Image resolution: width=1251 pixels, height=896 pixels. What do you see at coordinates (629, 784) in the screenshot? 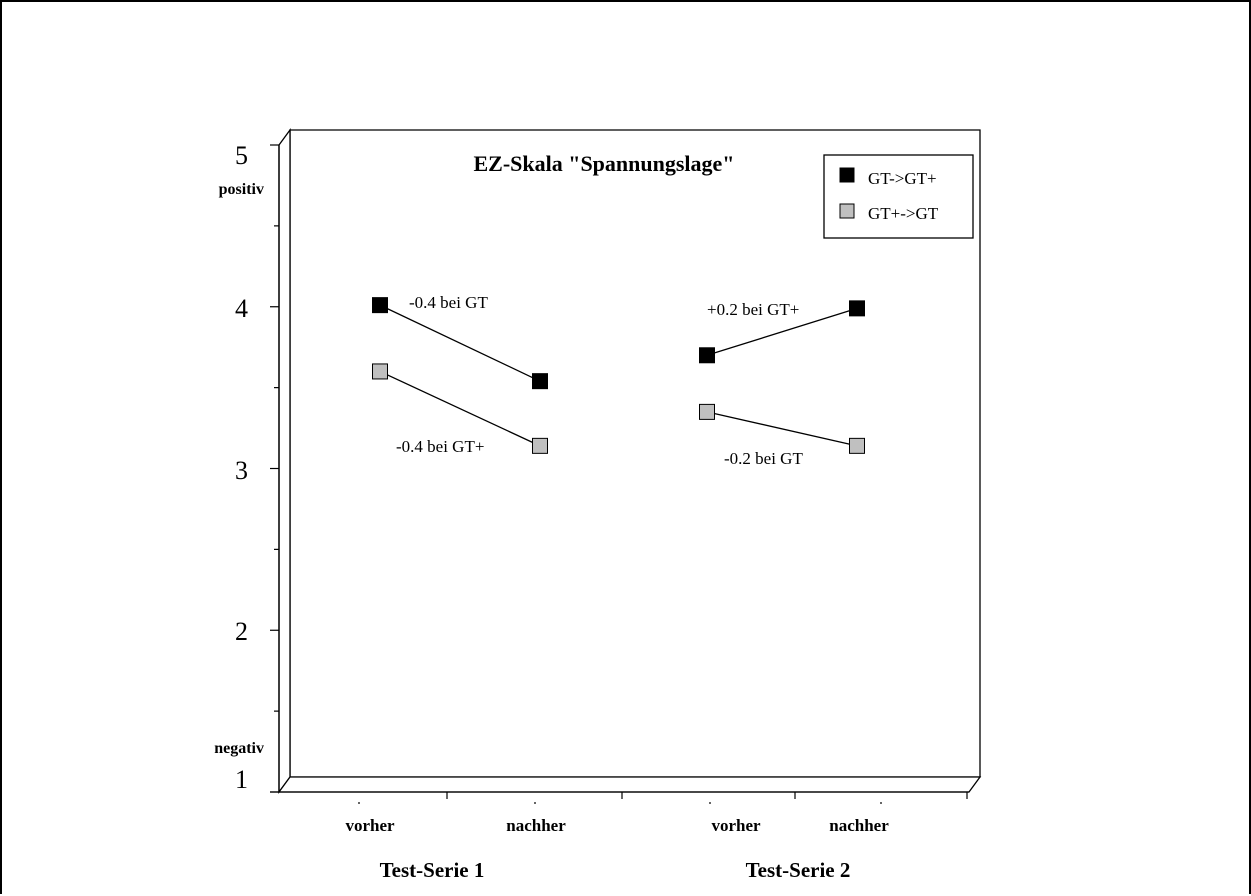
I see `plot-floor` at bounding box center [629, 784].